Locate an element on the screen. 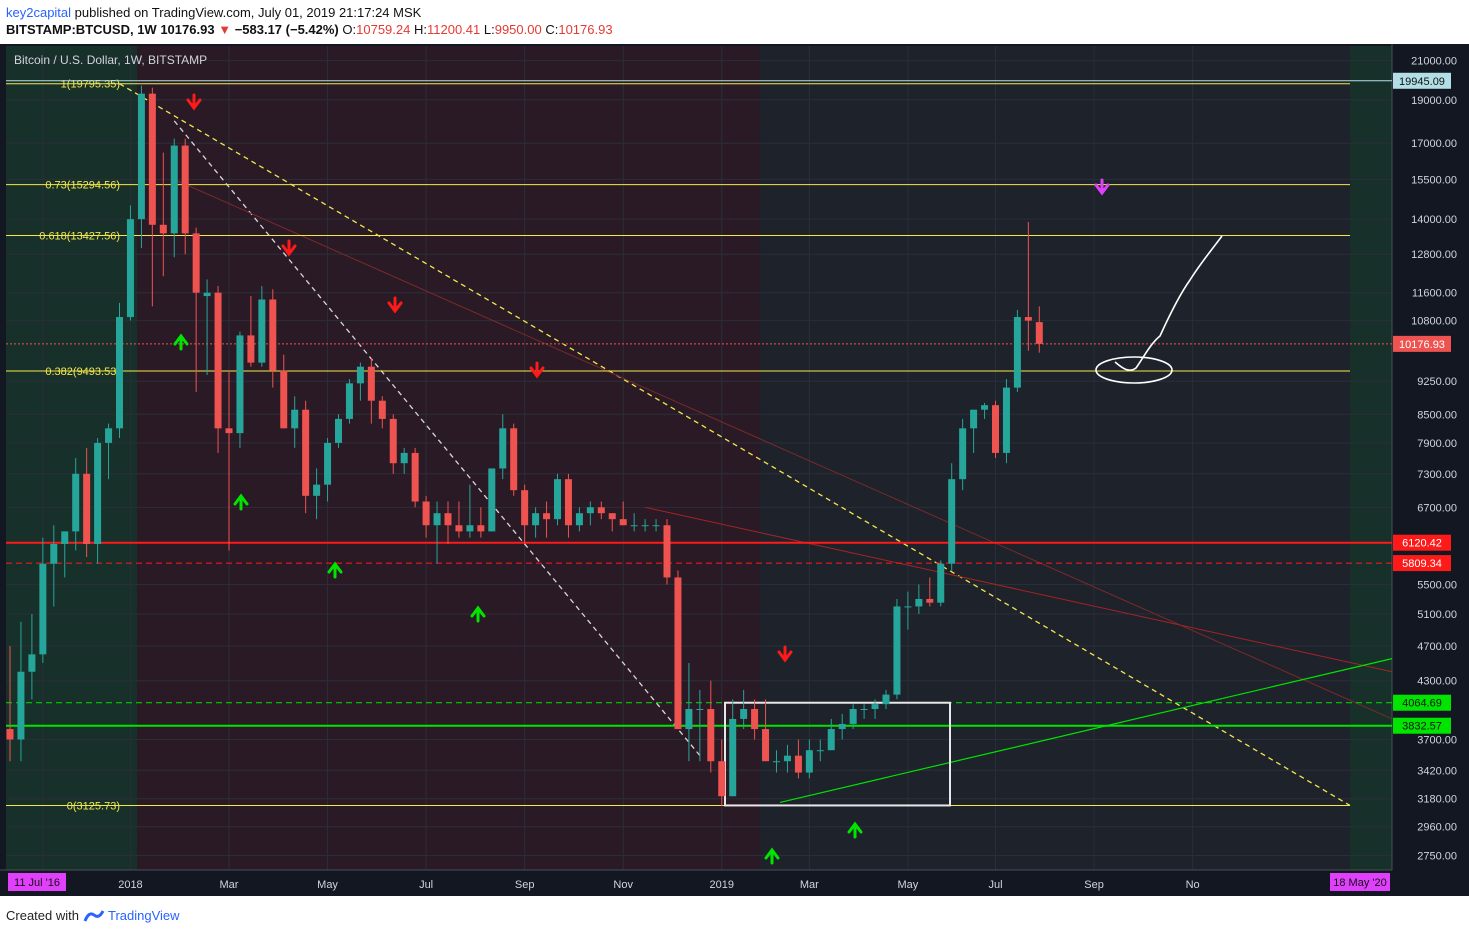  y-tick-label: 11600.00 is located at coordinates (1434, 294).